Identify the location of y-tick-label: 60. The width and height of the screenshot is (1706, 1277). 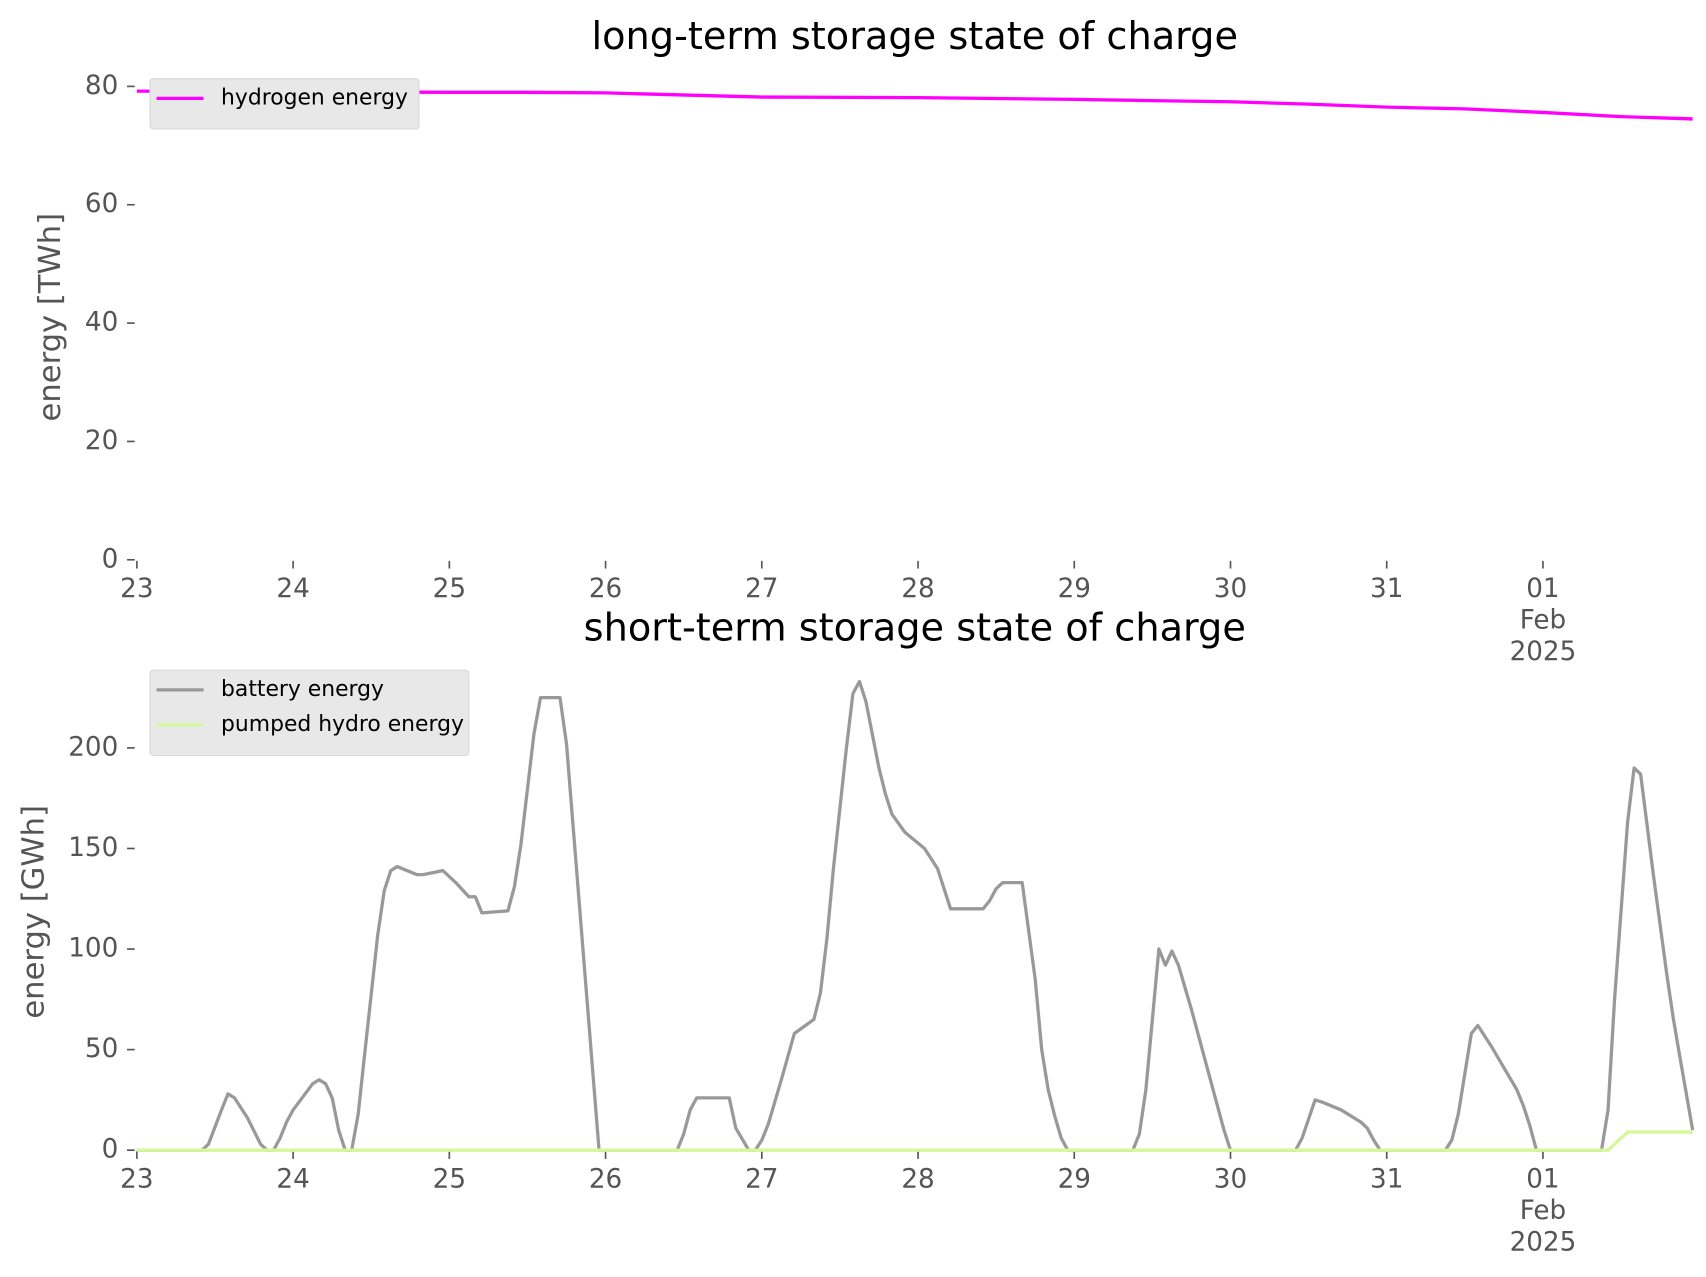
(101, 204).